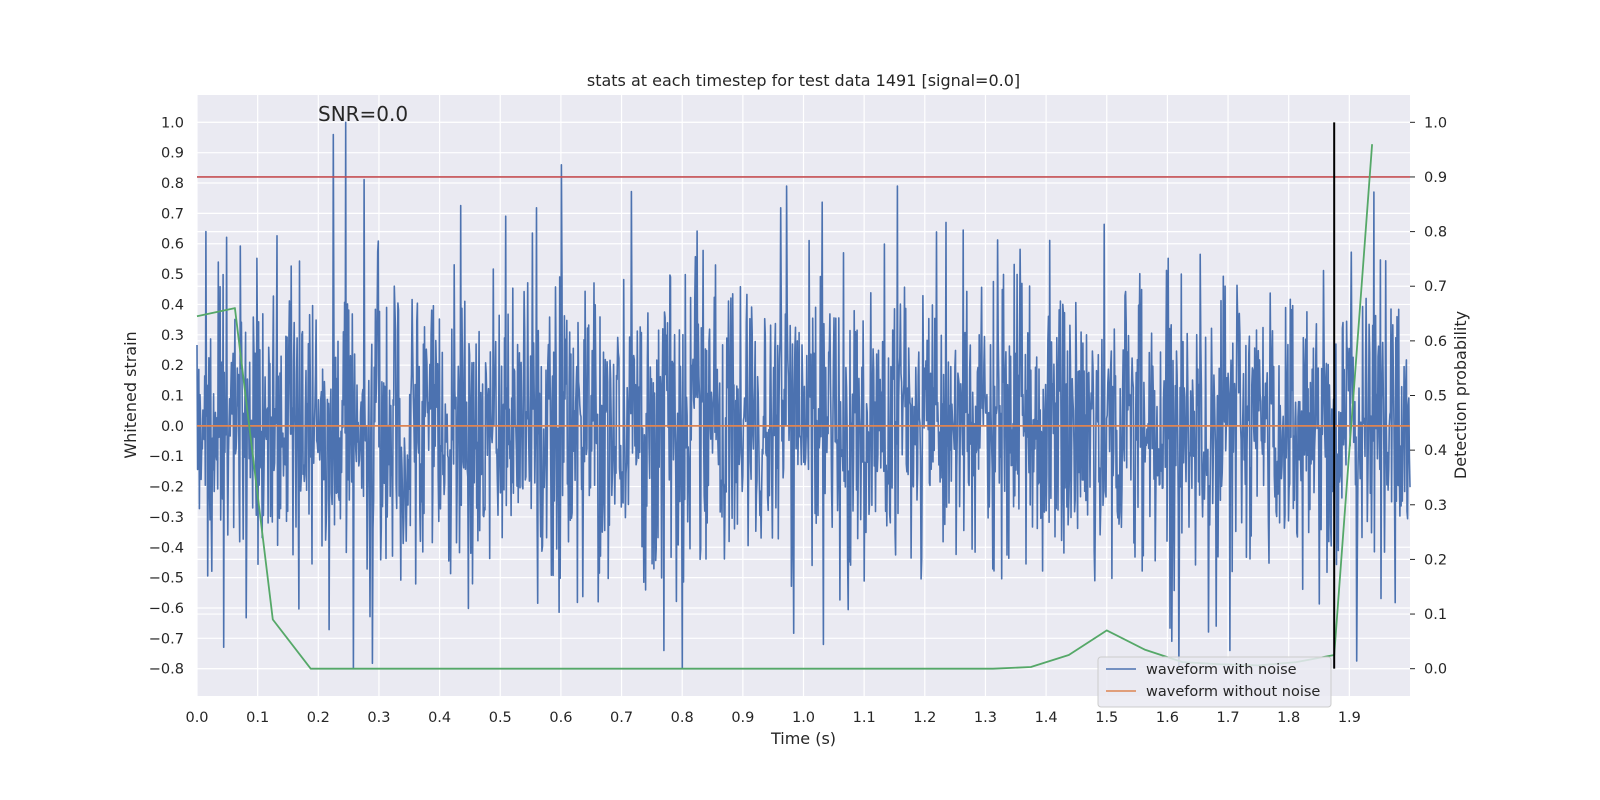 The image size is (1600, 800). I want to click on legend-box, so click(1214, 682).